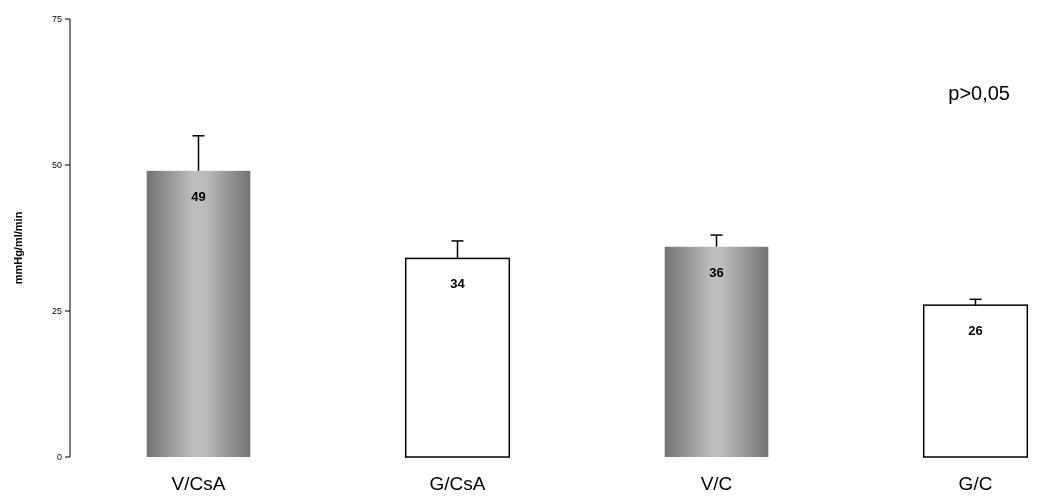  What do you see at coordinates (56, 311) in the screenshot?
I see `y-tick-label: 25` at bounding box center [56, 311].